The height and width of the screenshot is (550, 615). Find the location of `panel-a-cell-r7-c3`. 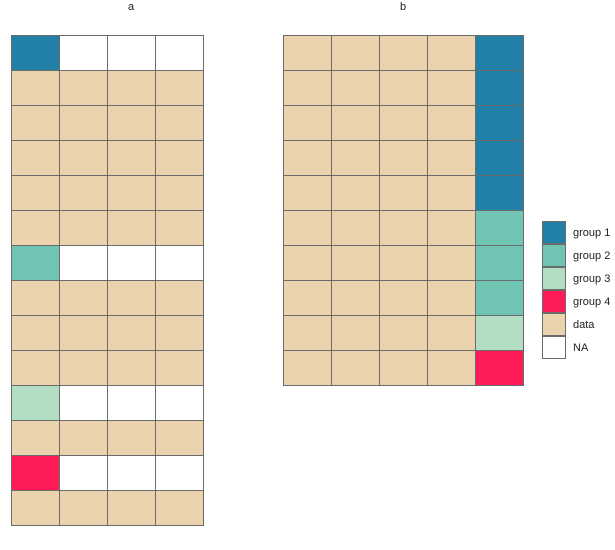

panel-a-cell-r7-c3 is located at coordinates (132, 263).